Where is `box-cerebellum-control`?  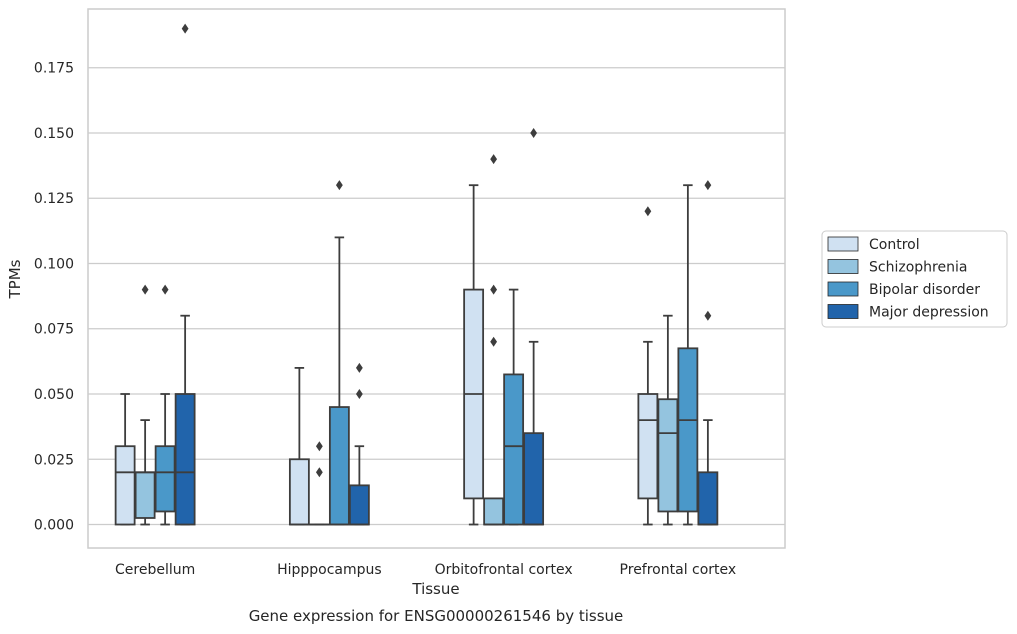 box-cerebellum-control is located at coordinates (125, 459).